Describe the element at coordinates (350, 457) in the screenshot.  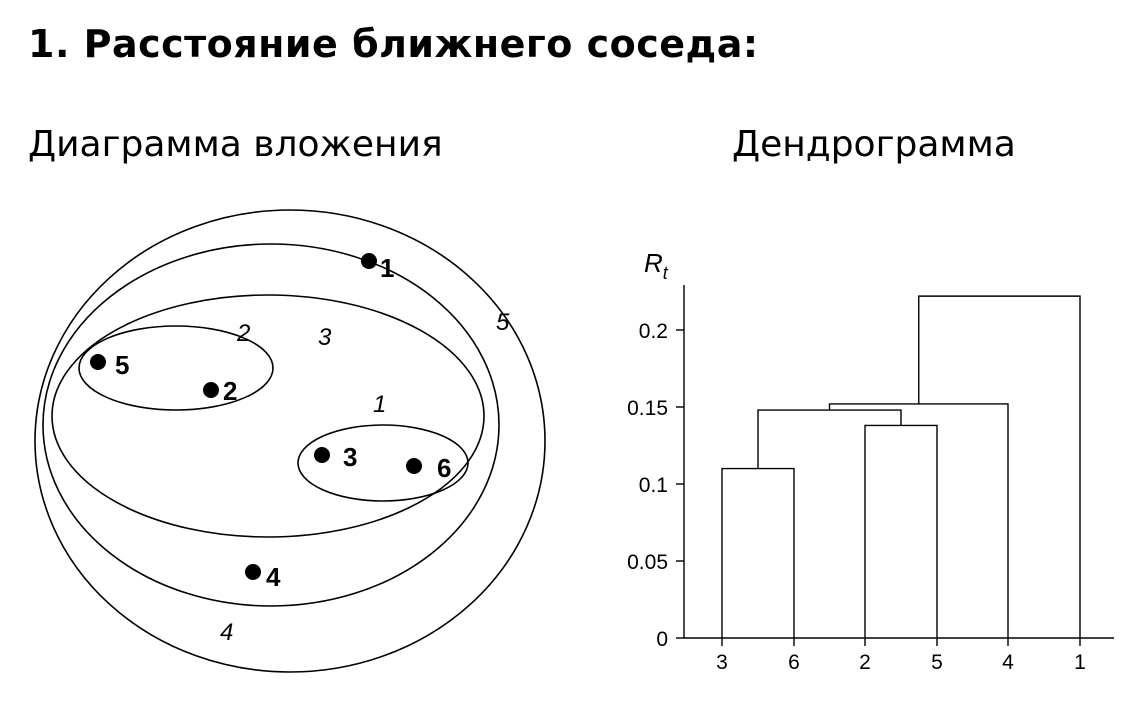
I see `point-label-3: 3` at that location.